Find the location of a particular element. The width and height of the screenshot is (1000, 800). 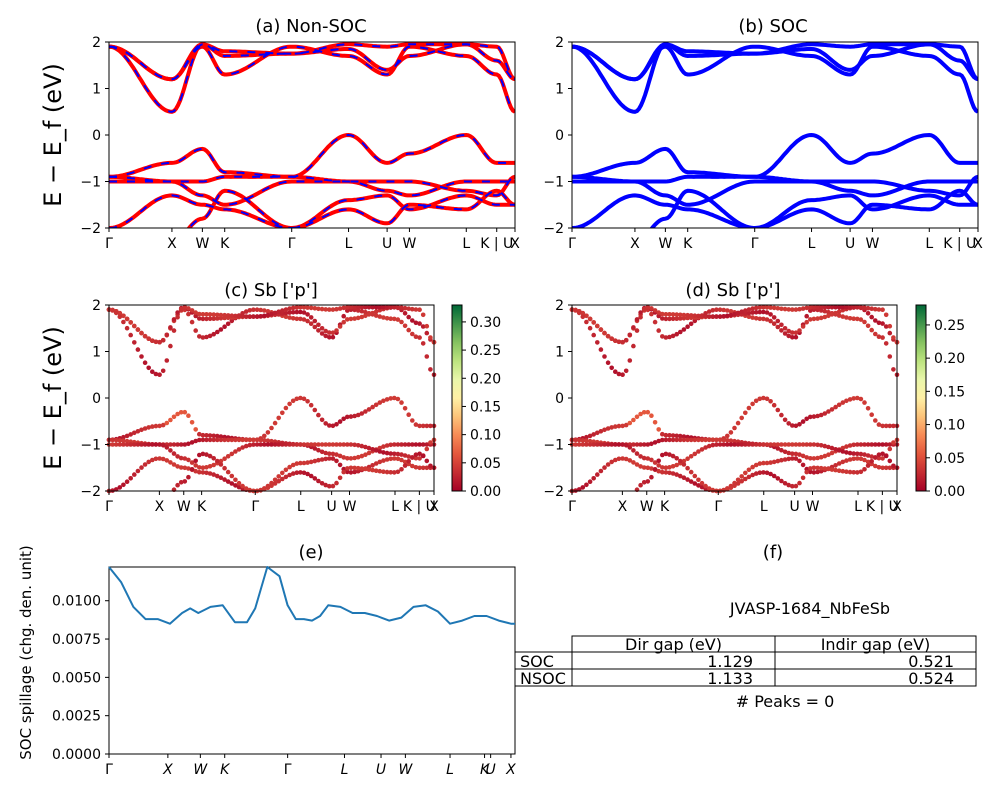

f-dir-gap-value: 1.129 is located at coordinates (730, 661).